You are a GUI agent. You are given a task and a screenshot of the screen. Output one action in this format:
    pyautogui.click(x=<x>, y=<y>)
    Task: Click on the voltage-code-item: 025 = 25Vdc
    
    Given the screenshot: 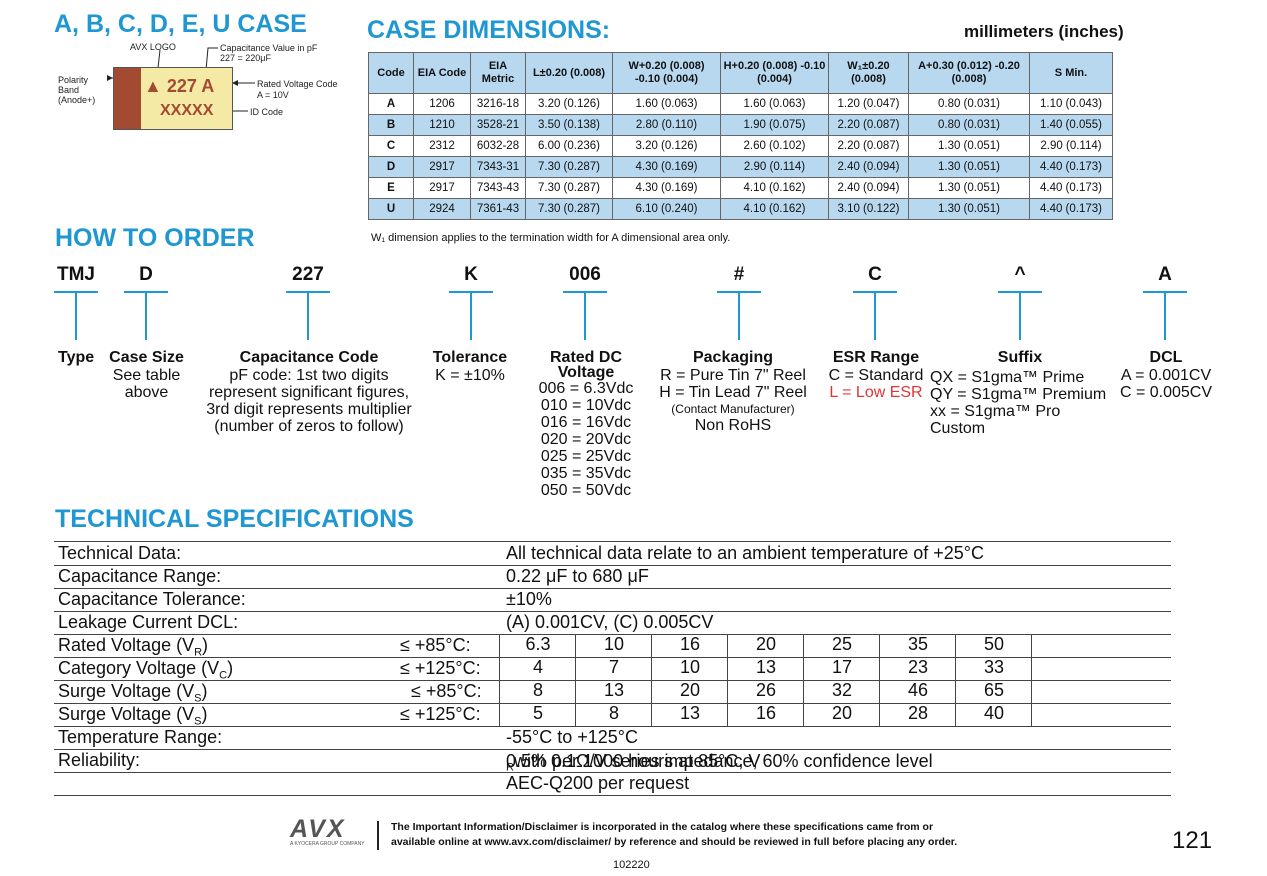 What is the action you would take?
    pyautogui.click(x=586, y=456)
    